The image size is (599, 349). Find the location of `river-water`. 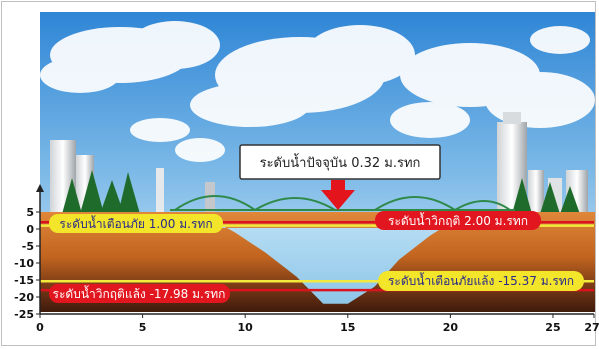

river-water is located at coordinates (333, 261).